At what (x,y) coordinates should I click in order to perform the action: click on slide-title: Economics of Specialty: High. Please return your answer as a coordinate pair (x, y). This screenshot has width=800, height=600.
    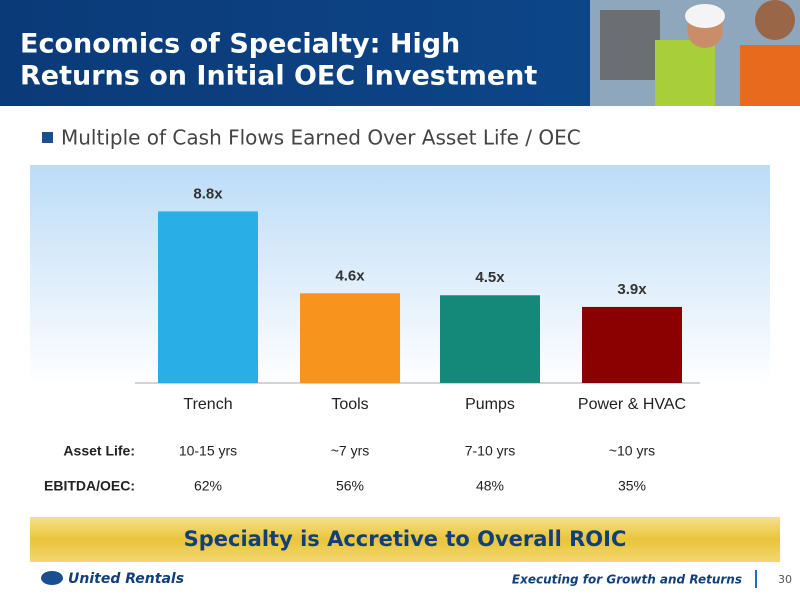
    Looking at the image, I should click on (240, 44).